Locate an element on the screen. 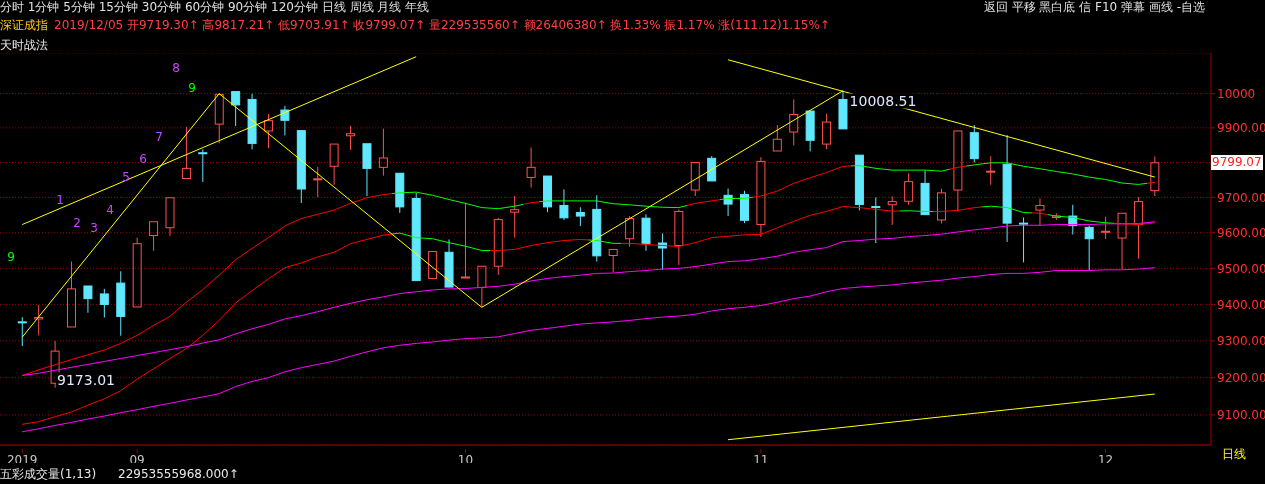 This screenshot has width=1265, height=484. text: 22953555968.000↑ is located at coordinates (178, 474).